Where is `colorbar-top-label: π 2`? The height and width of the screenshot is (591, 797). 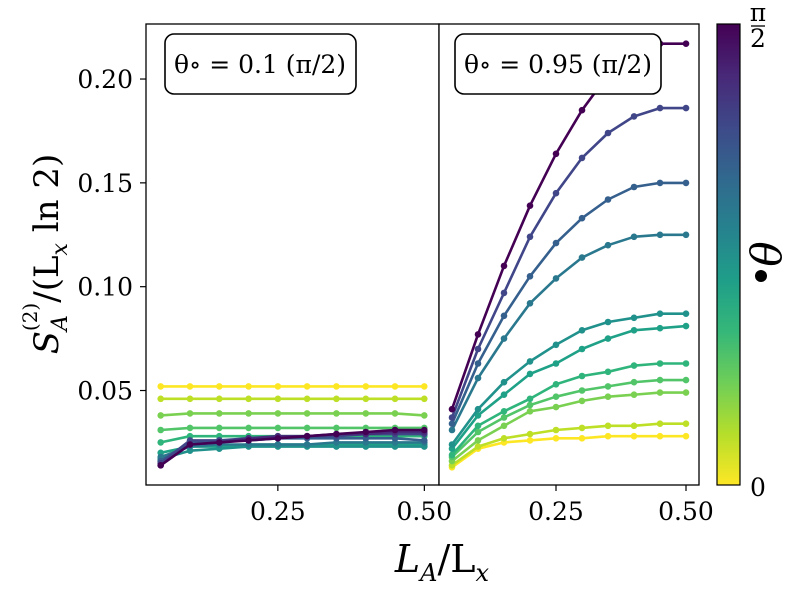
colorbar-top-label: π 2 is located at coordinates (758, 26).